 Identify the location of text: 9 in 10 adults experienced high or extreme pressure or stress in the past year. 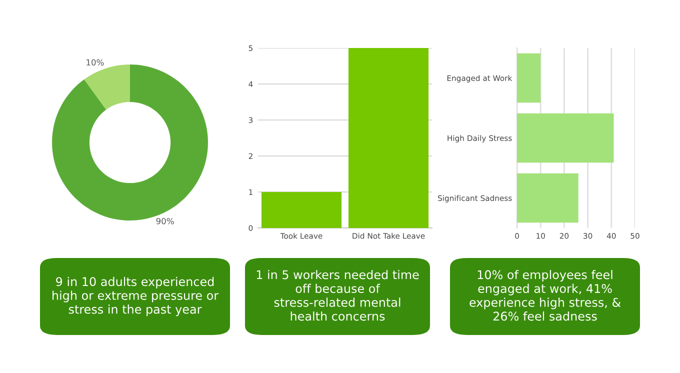
(135, 296).